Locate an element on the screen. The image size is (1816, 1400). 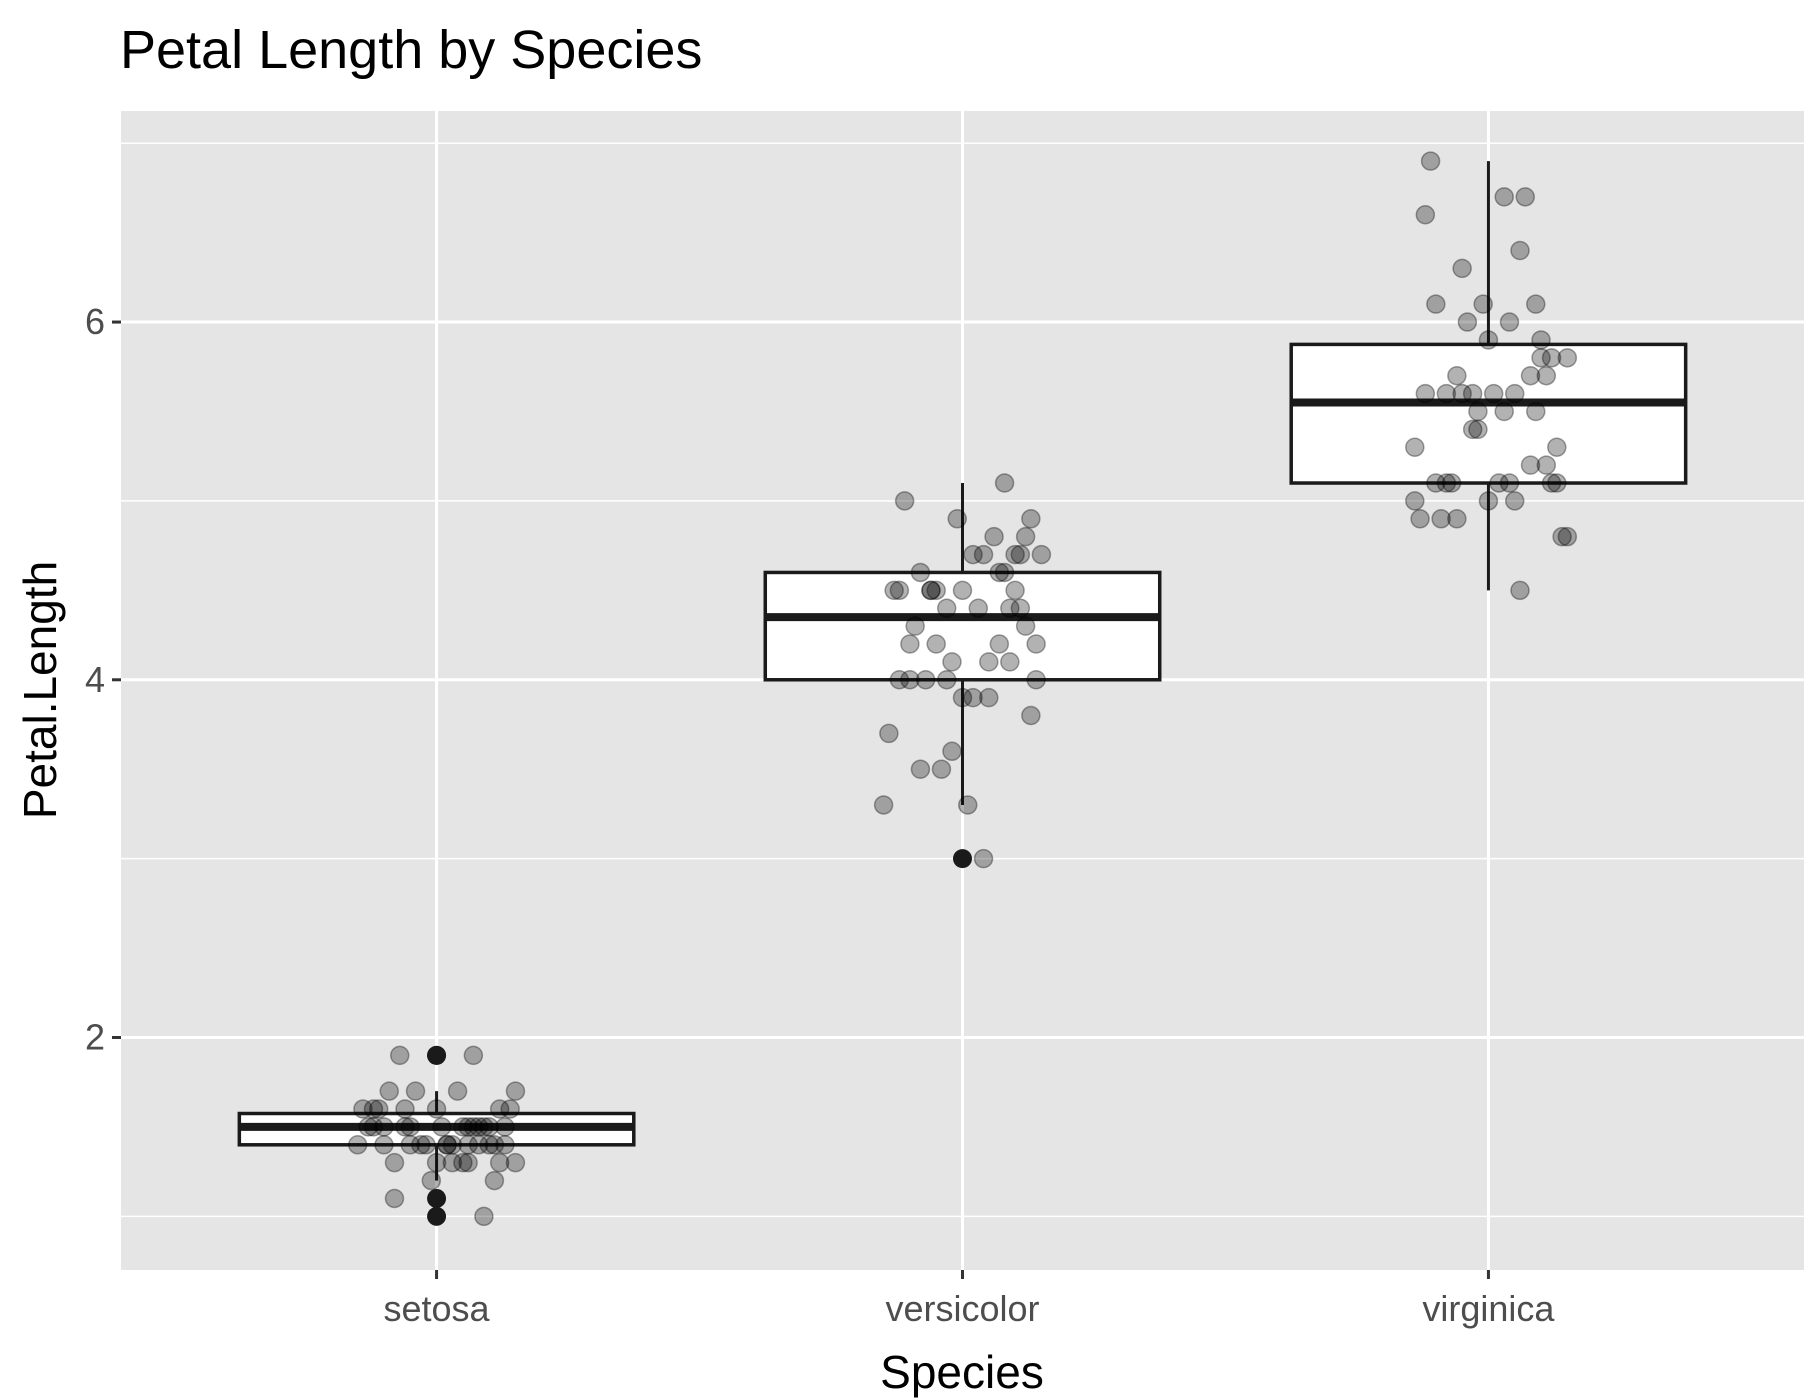
boxplot-virginica is located at coordinates (1488, 376).